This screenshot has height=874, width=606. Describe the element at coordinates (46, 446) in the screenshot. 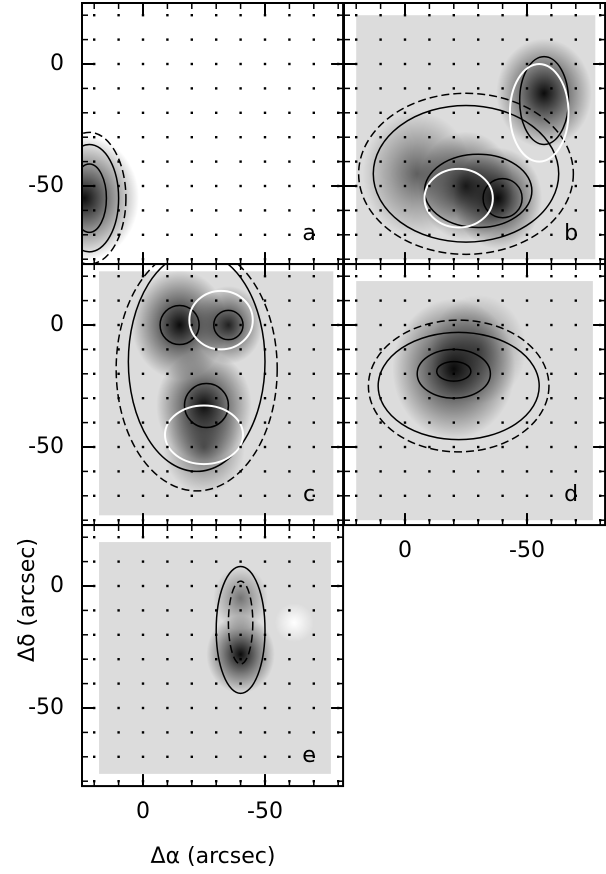

I see `y-tick-label: -50` at that location.